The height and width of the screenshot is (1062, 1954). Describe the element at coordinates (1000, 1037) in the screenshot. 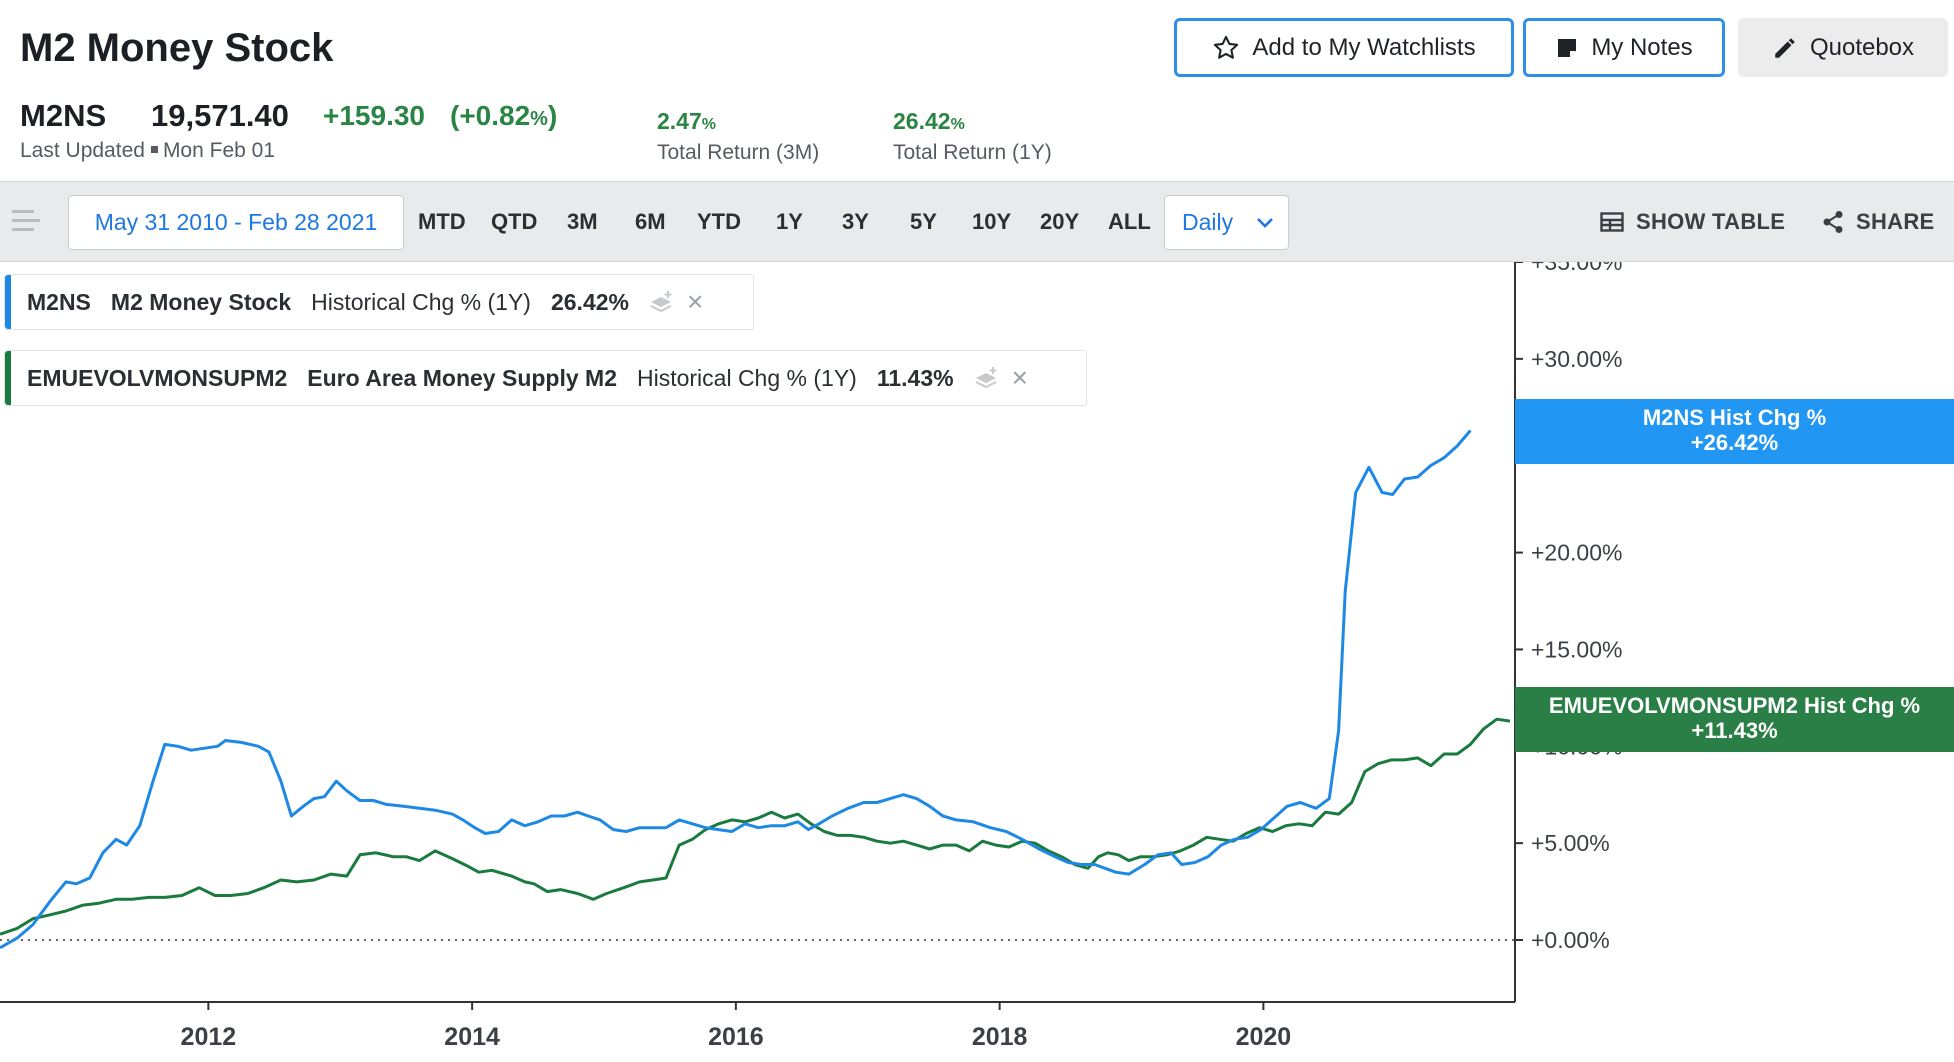

I see `x-tick-label: 2018` at that location.